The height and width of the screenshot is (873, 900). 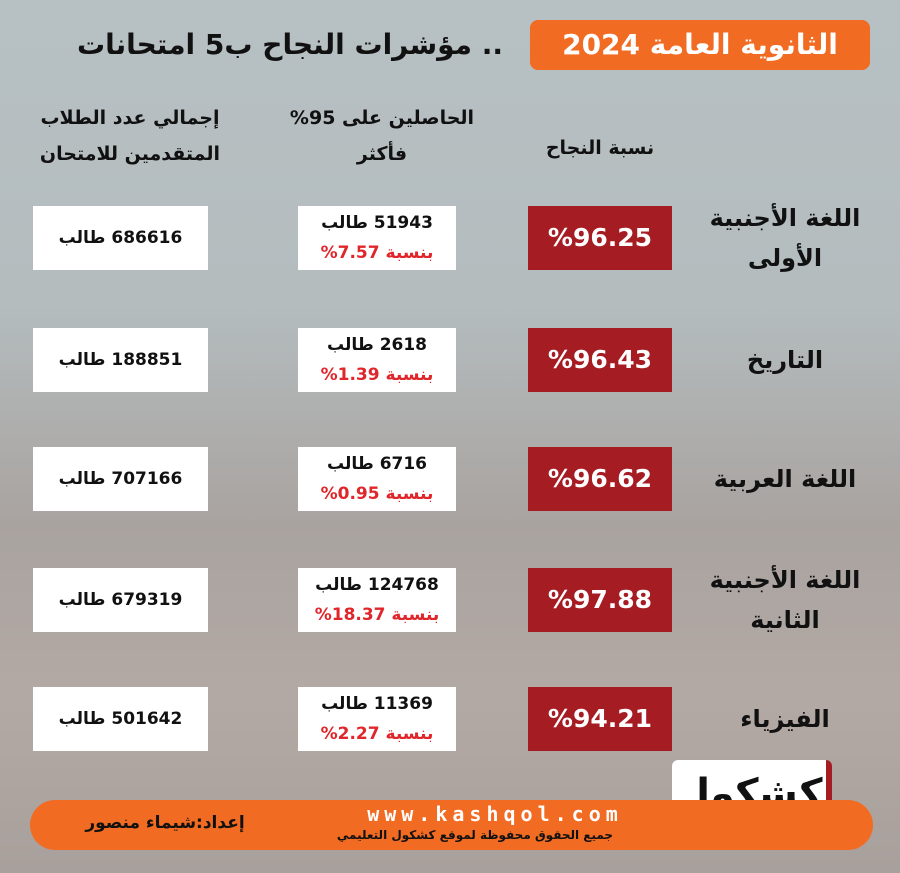 What do you see at coordinates (377, 615) in the screenshot?
I see `top-ratio: بنسبة 18.37%` at bounding box center [377, 615].